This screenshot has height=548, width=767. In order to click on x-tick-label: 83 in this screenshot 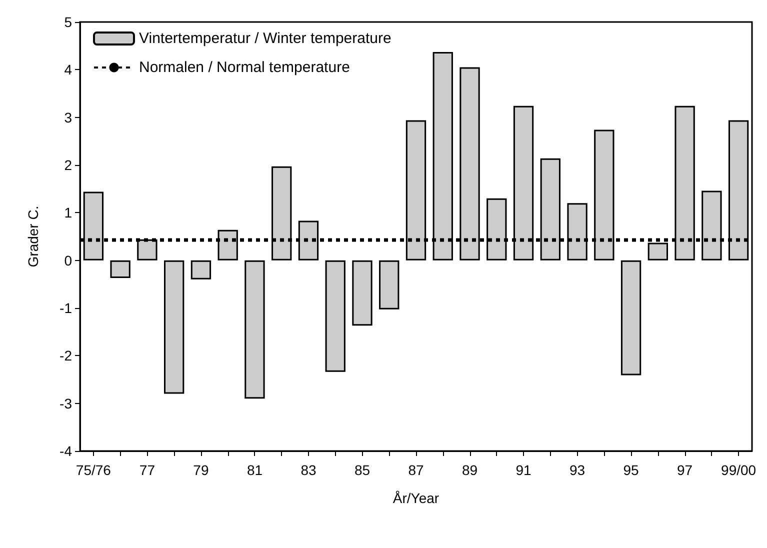, I will do `click(308, 470)`.